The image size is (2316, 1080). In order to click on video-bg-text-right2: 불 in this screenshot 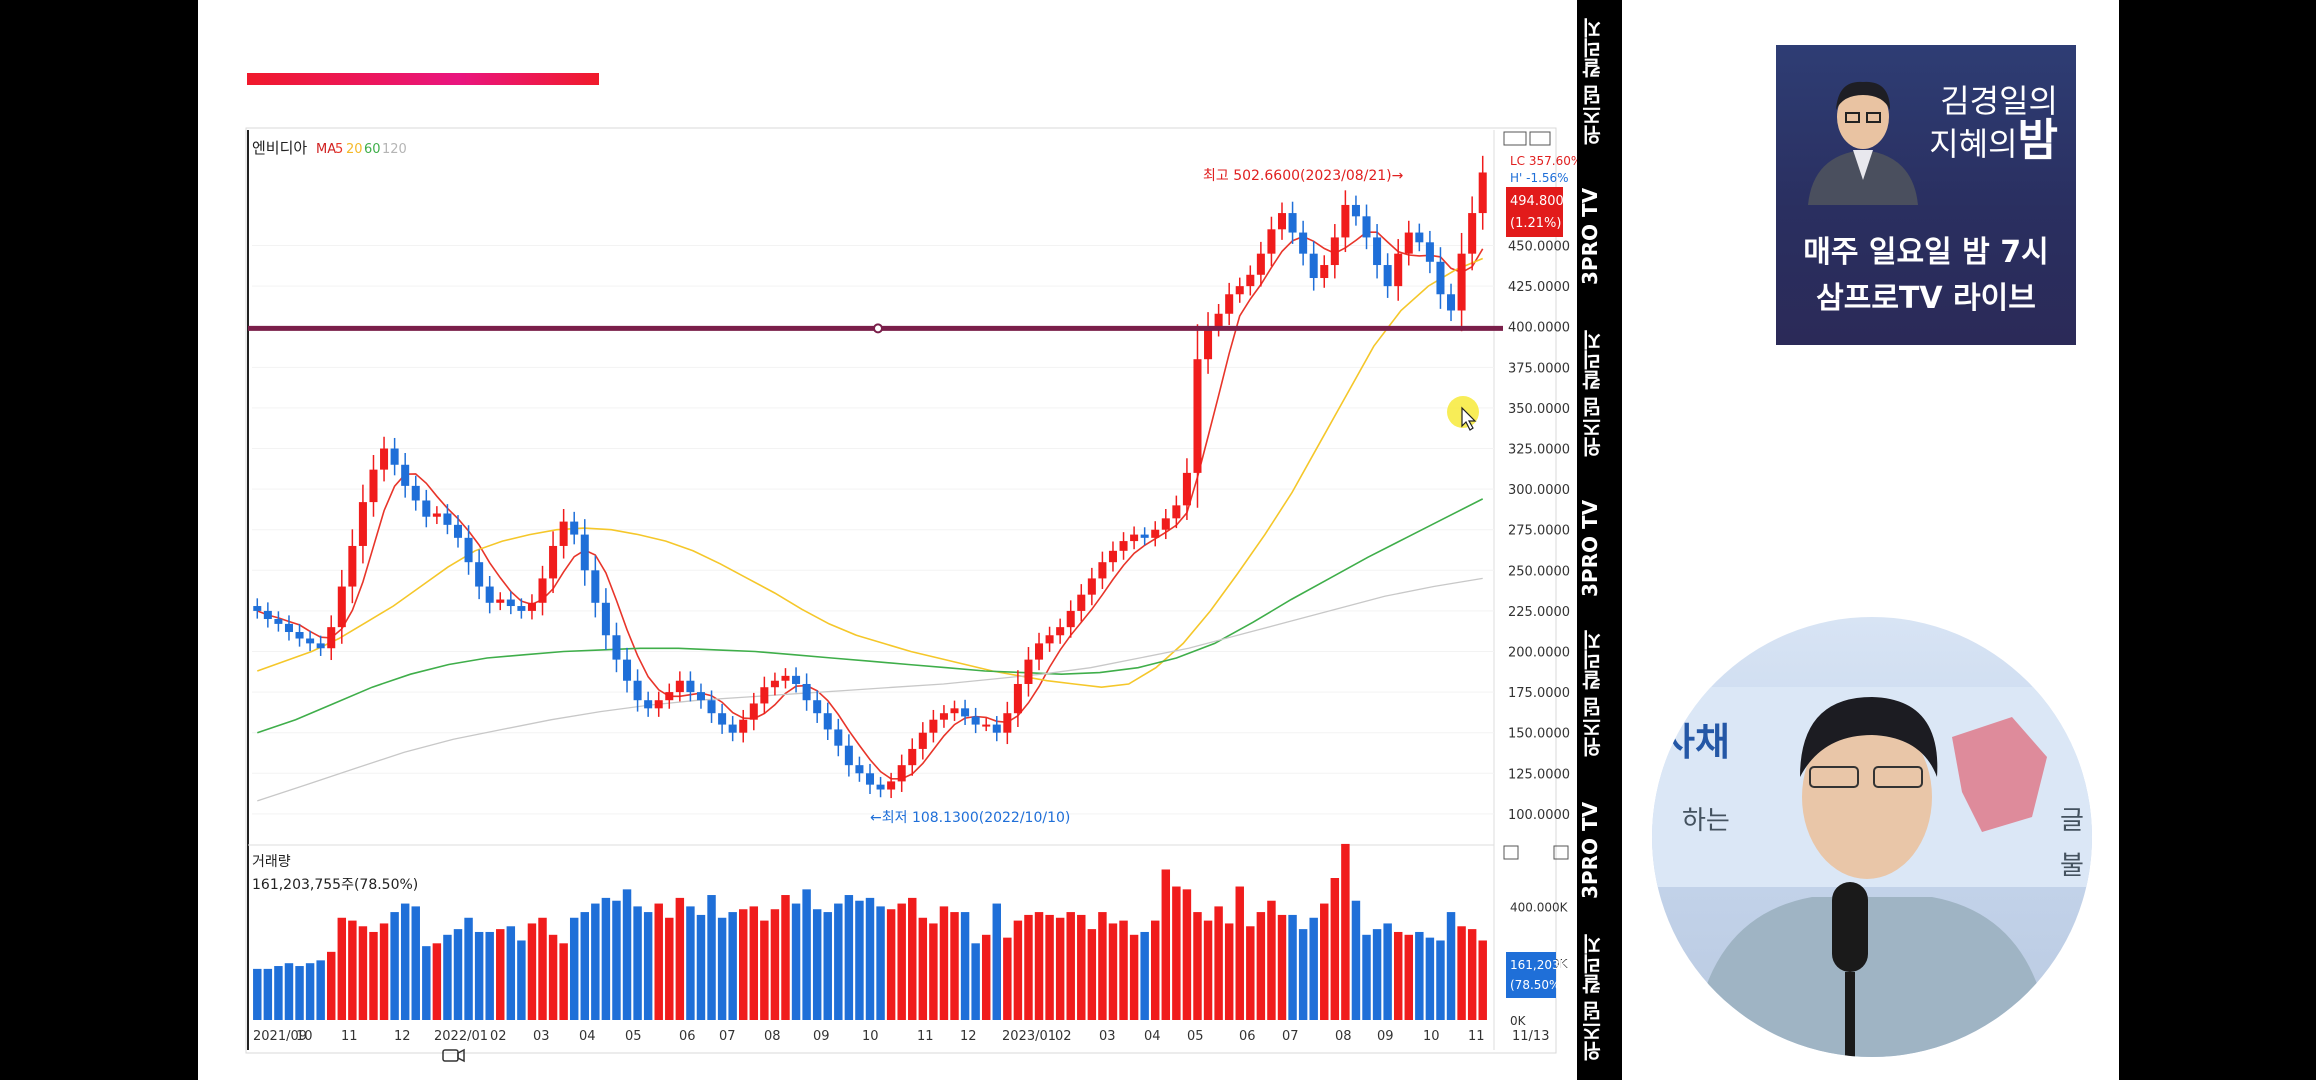, I will do `click(2072, 866)`.